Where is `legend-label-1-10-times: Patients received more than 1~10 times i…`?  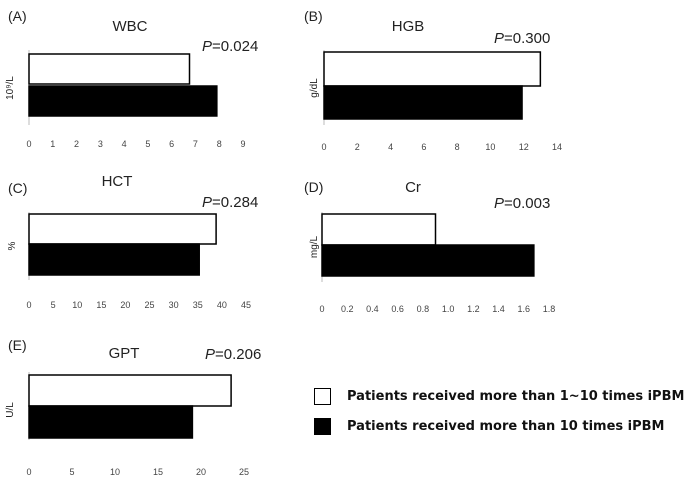 legend-label-1-10-times: Patients received more than 1~10 times i… is located at coordinates (516, 396).